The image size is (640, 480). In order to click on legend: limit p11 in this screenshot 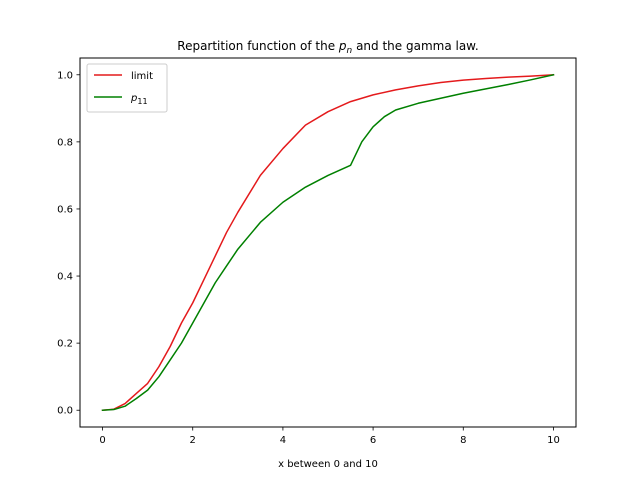, I will do `click(127, 88)`.